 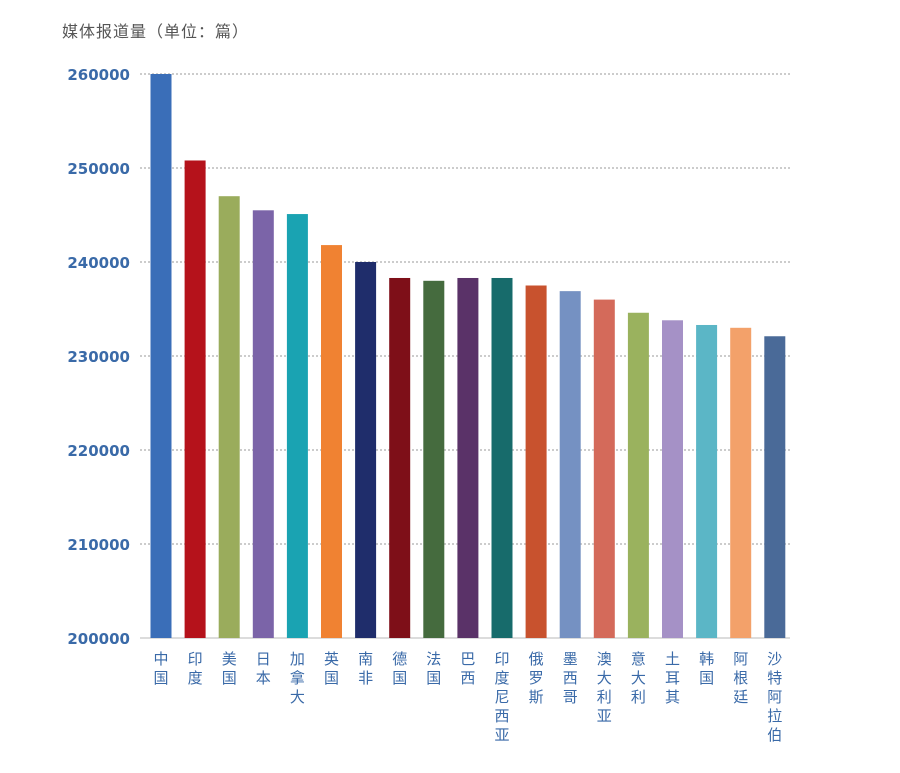 I want to click on x-tick-label: 巴西, so click(x=467, y=668).